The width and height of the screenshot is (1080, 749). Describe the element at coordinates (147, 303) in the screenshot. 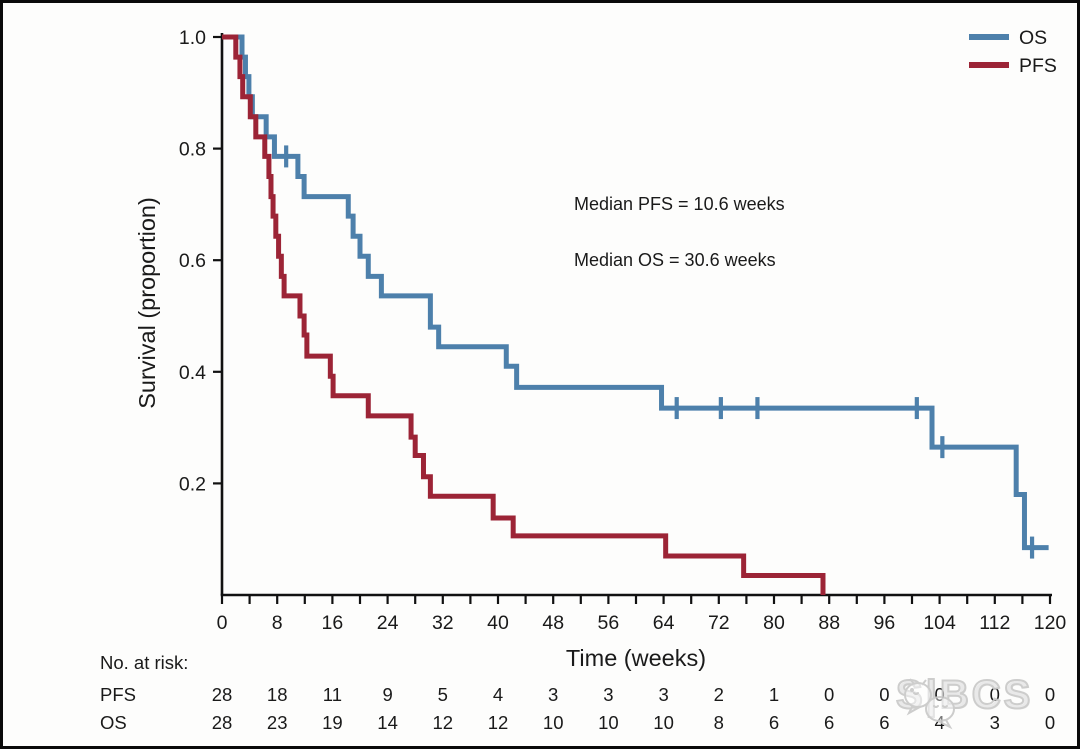

I see `y-axis-title: Survival (proportion)` at that location.